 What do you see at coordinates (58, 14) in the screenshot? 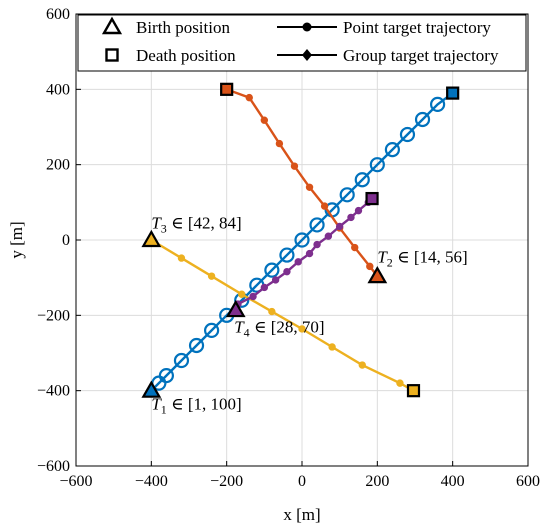
I see `y-tick-label: 600` at bounding box center [58, 14].